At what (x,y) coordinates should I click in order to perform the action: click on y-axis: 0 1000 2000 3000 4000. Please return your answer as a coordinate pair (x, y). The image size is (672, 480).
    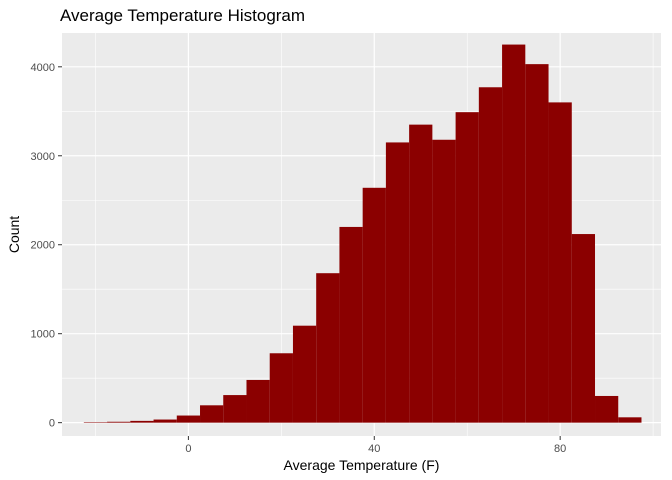
    Looking at the image, I should click on (46, 246).